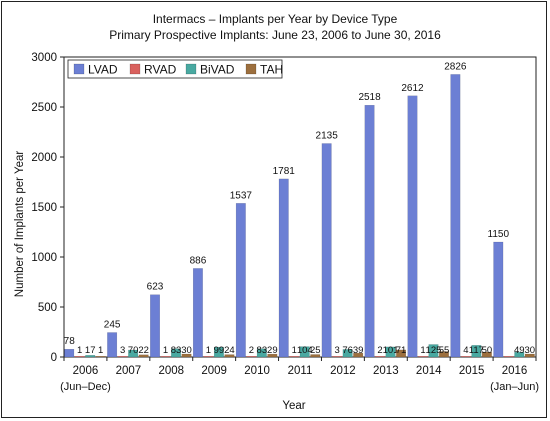 This screenshot has height=421, width=550. I want to click on x-tick-label: 2006, so click(86, 371).